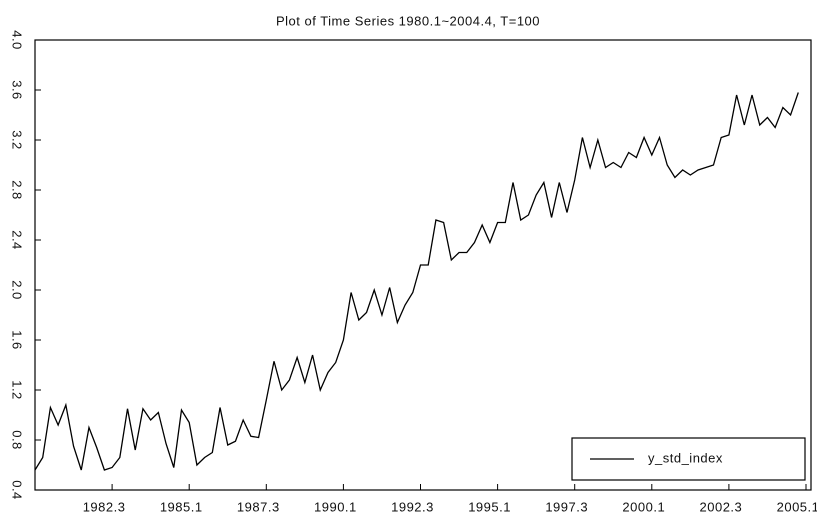 Image resolution: width=817 pixels, height=517 pixels. I want to click on x-tick-label: 1997.3, so click(566, 506).